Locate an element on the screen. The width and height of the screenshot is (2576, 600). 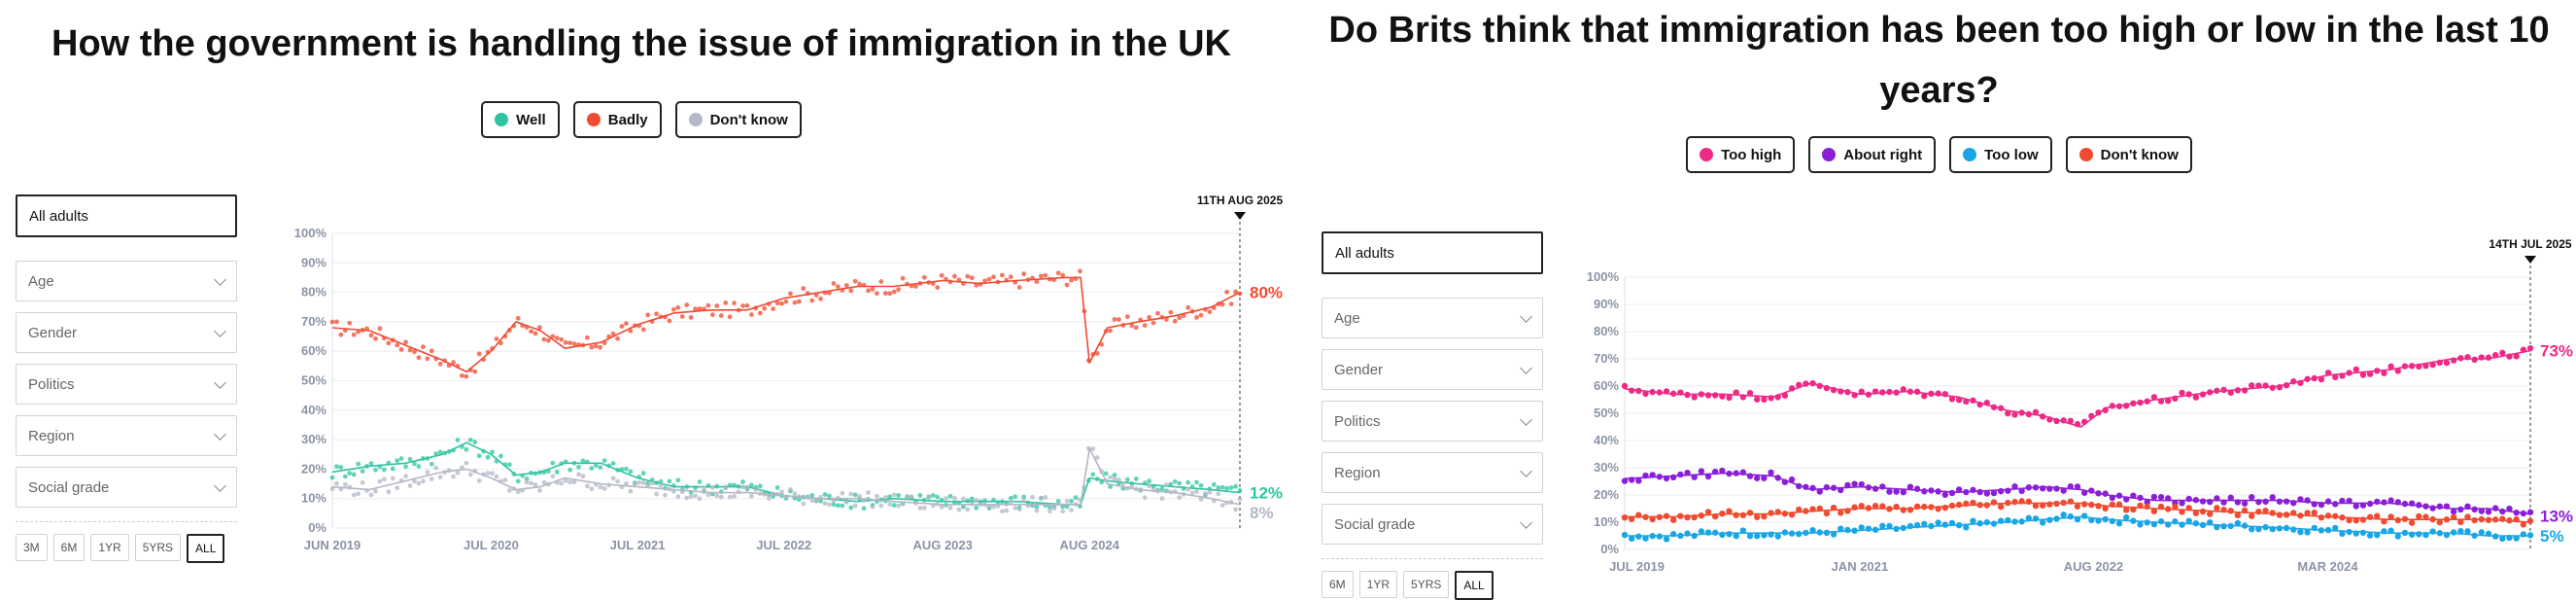
range-3m: 3M is located at coordinates (32, 547).